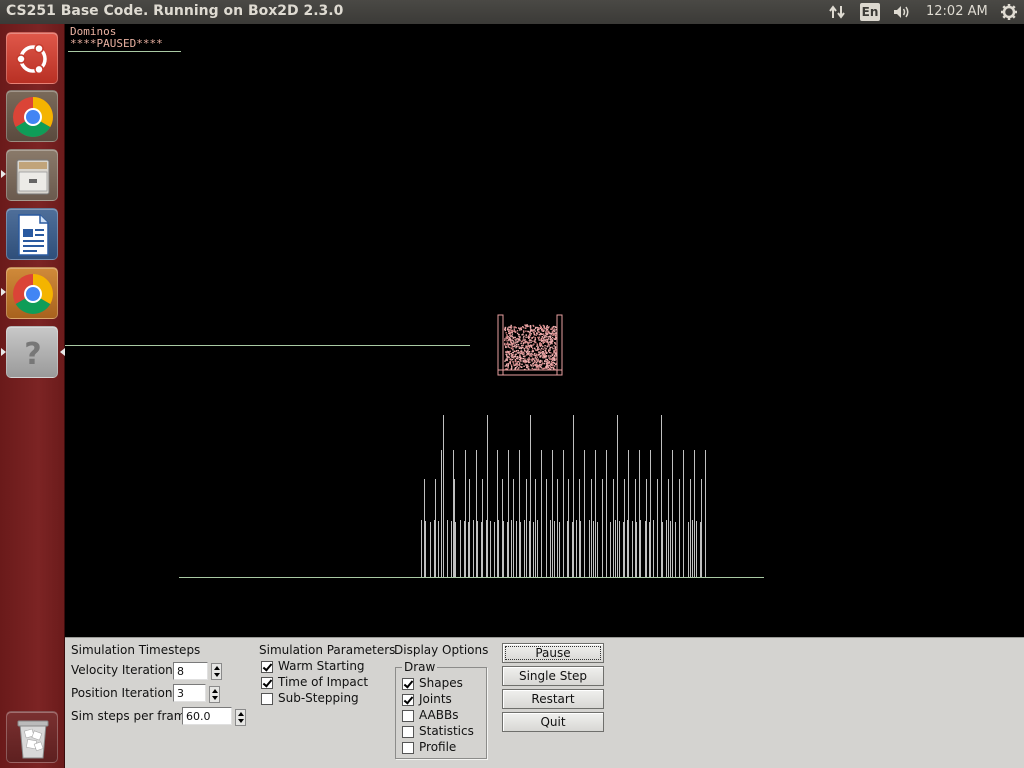 The image size is (1024, 768). I want to click on display-option-label-2: AABBs, so click(439, 715).